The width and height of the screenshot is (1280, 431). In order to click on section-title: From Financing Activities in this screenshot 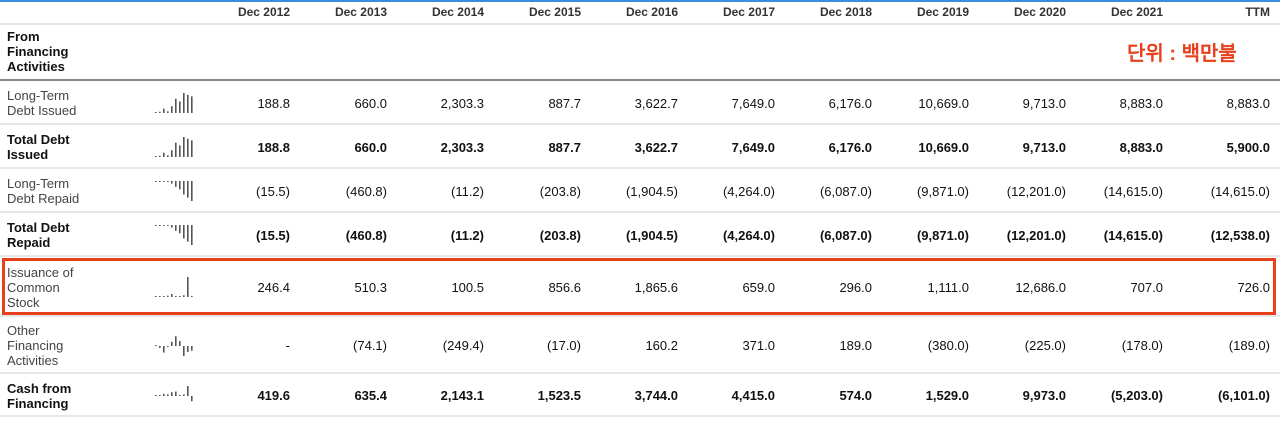, I will do `click(38, 51)`.